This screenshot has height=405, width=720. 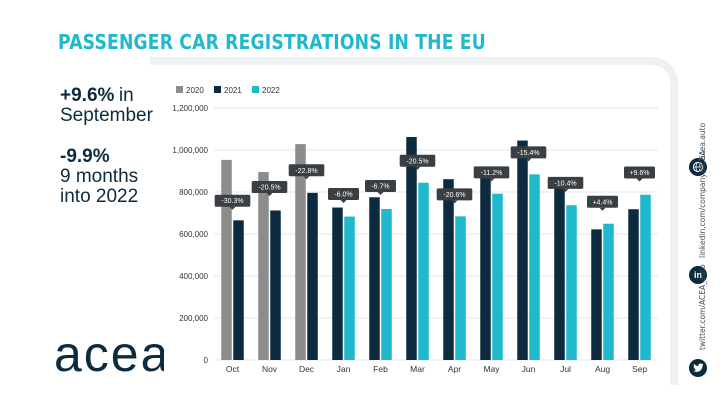 I want to click on kpi-september-text: September, so click(x=106, y=115).